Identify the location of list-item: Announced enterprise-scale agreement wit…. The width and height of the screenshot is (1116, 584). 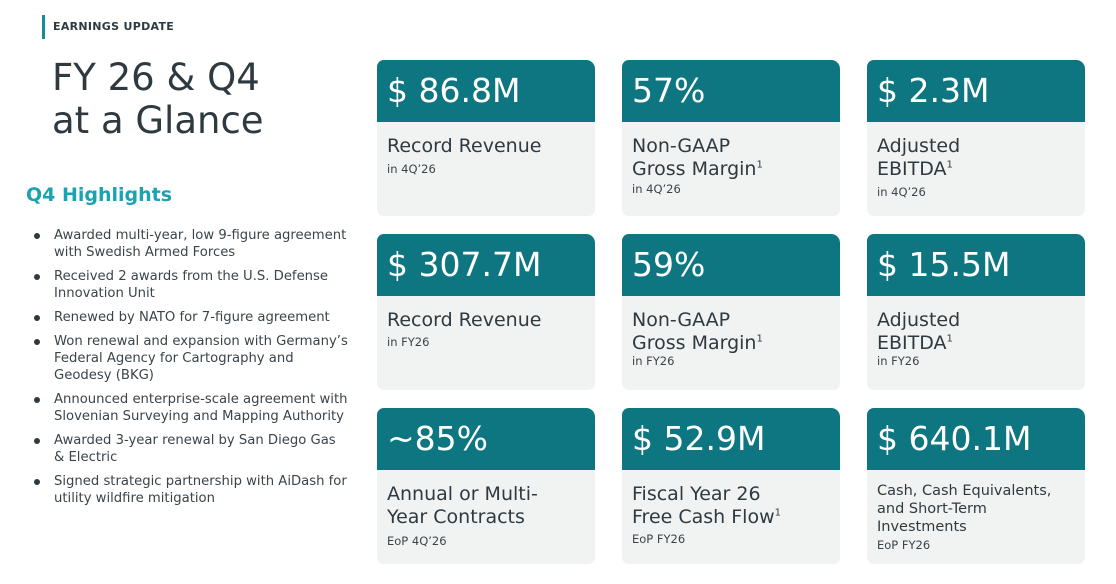
(190, 408).